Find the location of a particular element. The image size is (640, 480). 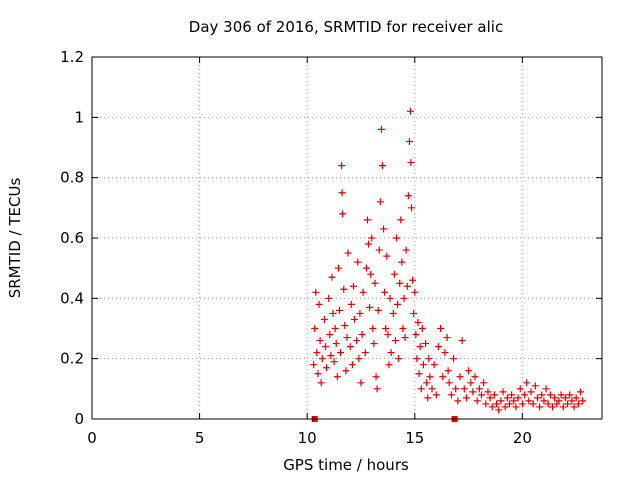

x-tick-label: 0 is located at coordinates (92, 438).